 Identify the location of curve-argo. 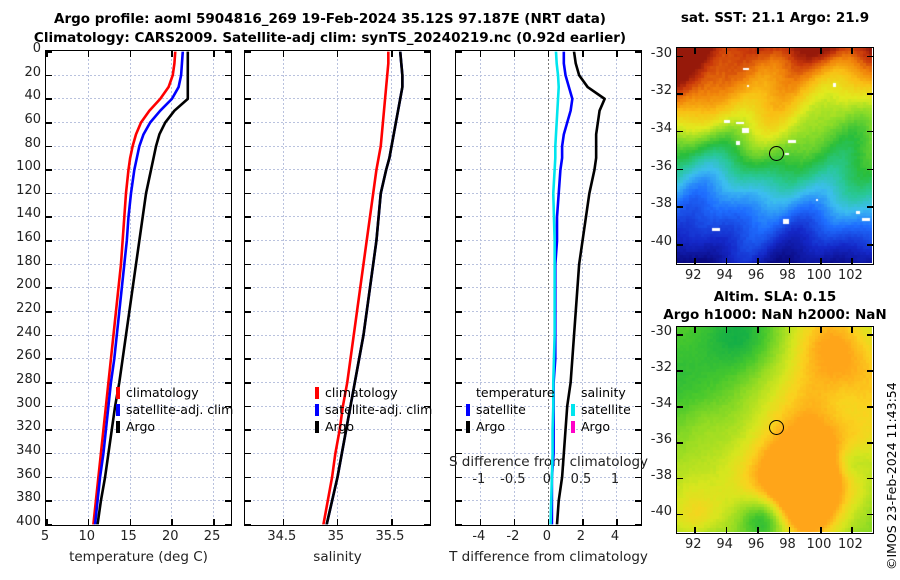
(364, 288).